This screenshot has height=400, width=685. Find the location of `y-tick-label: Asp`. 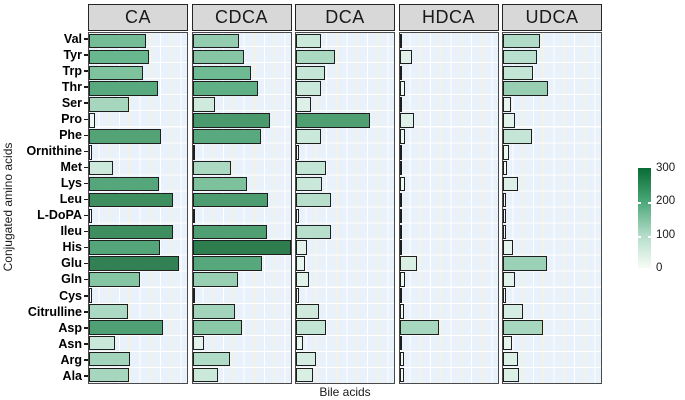

y-tick-label: Asp is located at coordinates (70, 327).